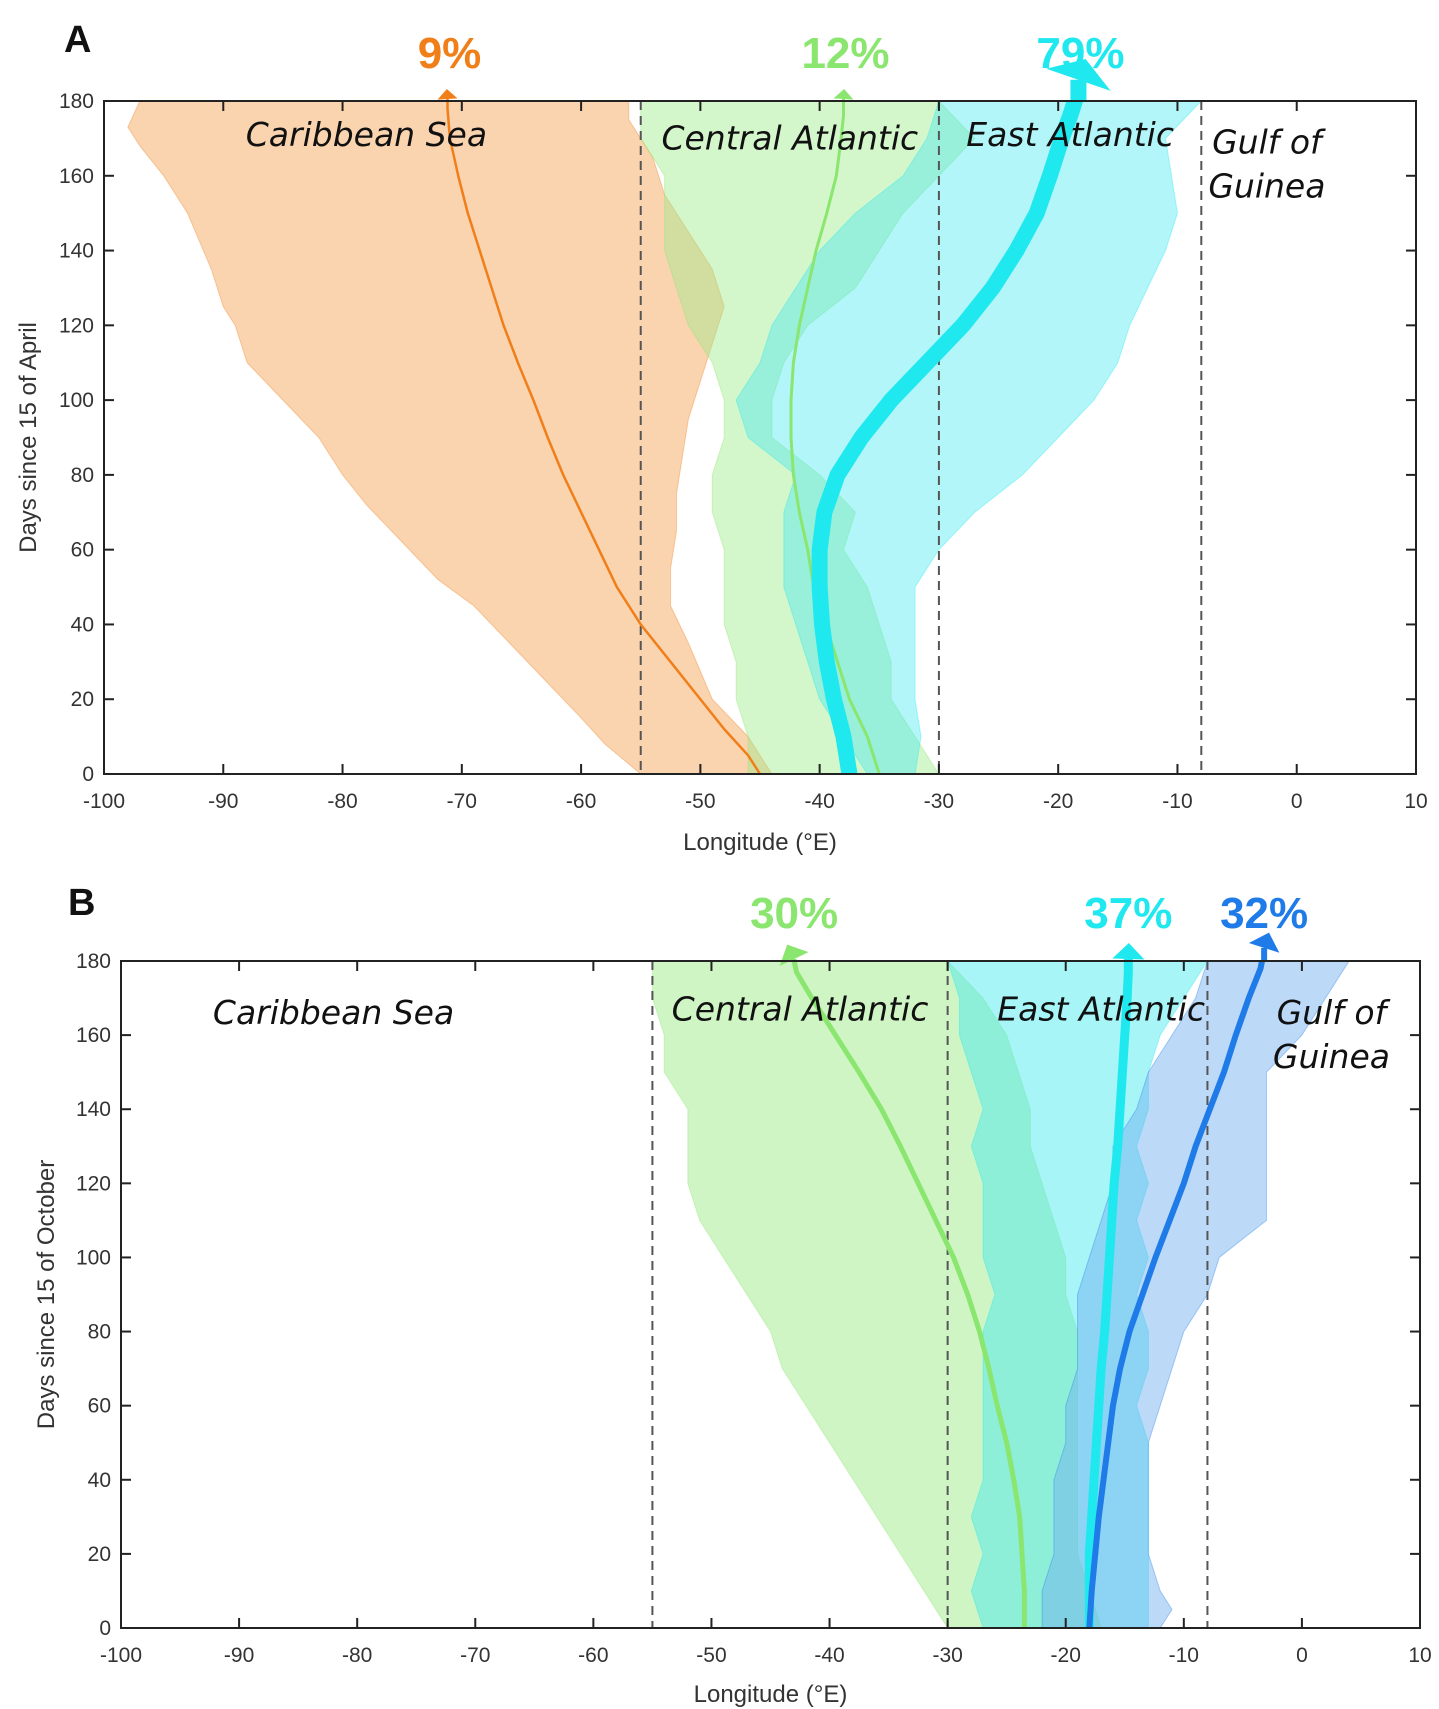 This screenshot has width=1439, height=1709. I want to click on mean-trajectory-79pct, so click(947, 437).